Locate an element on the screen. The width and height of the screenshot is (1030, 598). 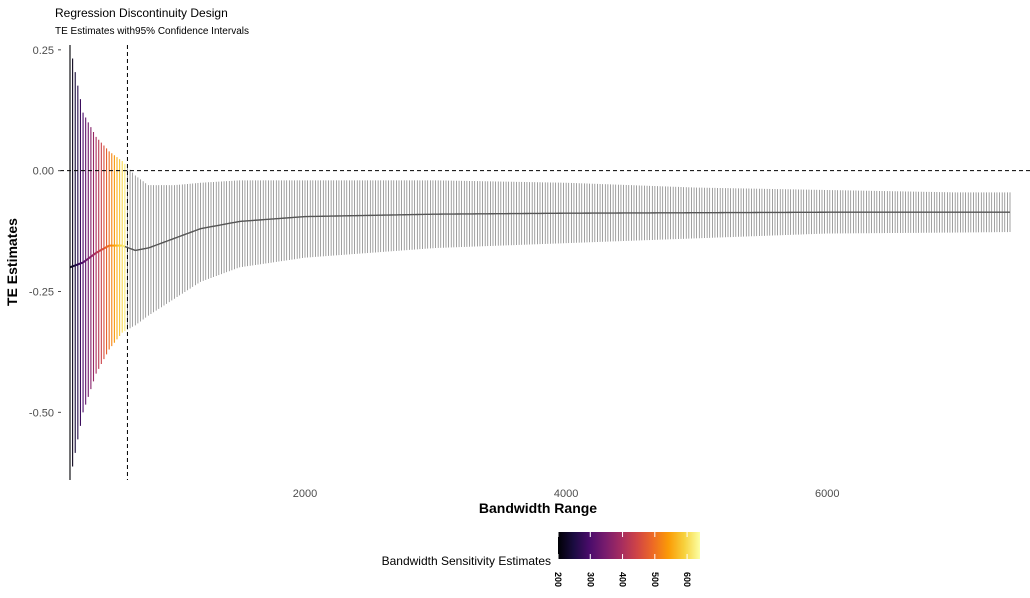
x-axis-title: Bandwidth Range is located at coordinates (538, 508).